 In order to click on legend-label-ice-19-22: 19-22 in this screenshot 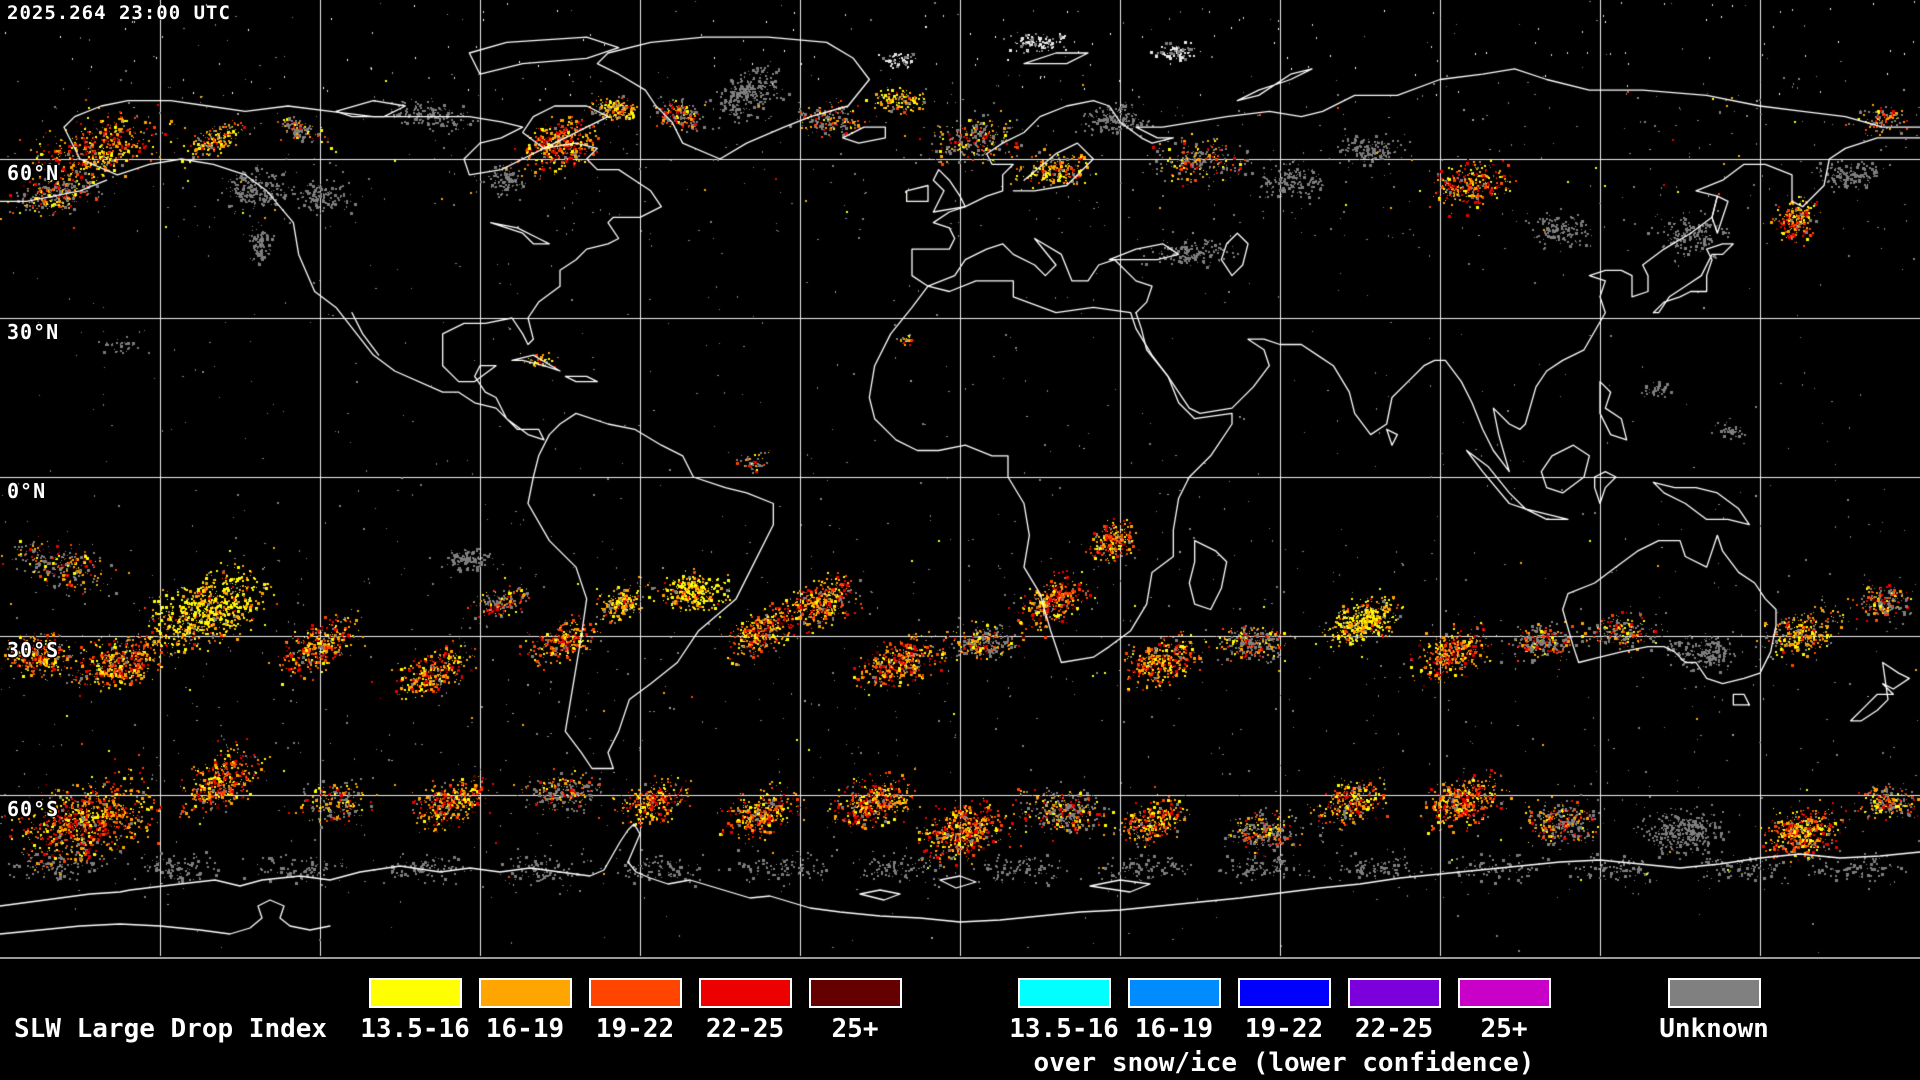, I will do `click(1284, 1029)`.